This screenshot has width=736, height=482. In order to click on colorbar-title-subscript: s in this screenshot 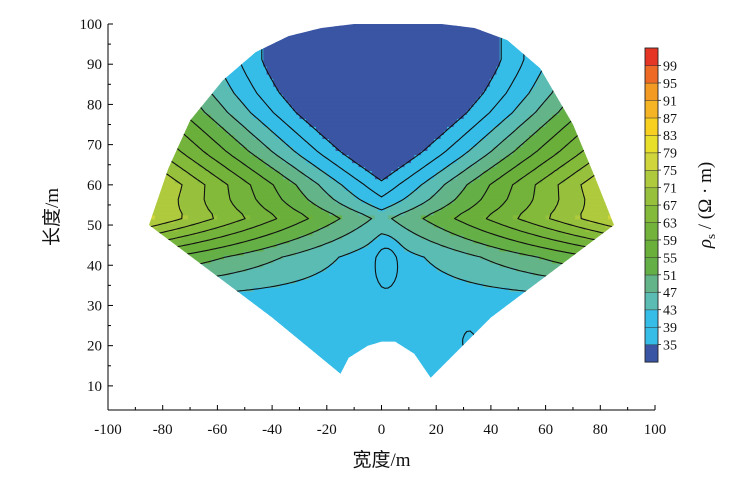, I will do `click(710, 236)`.